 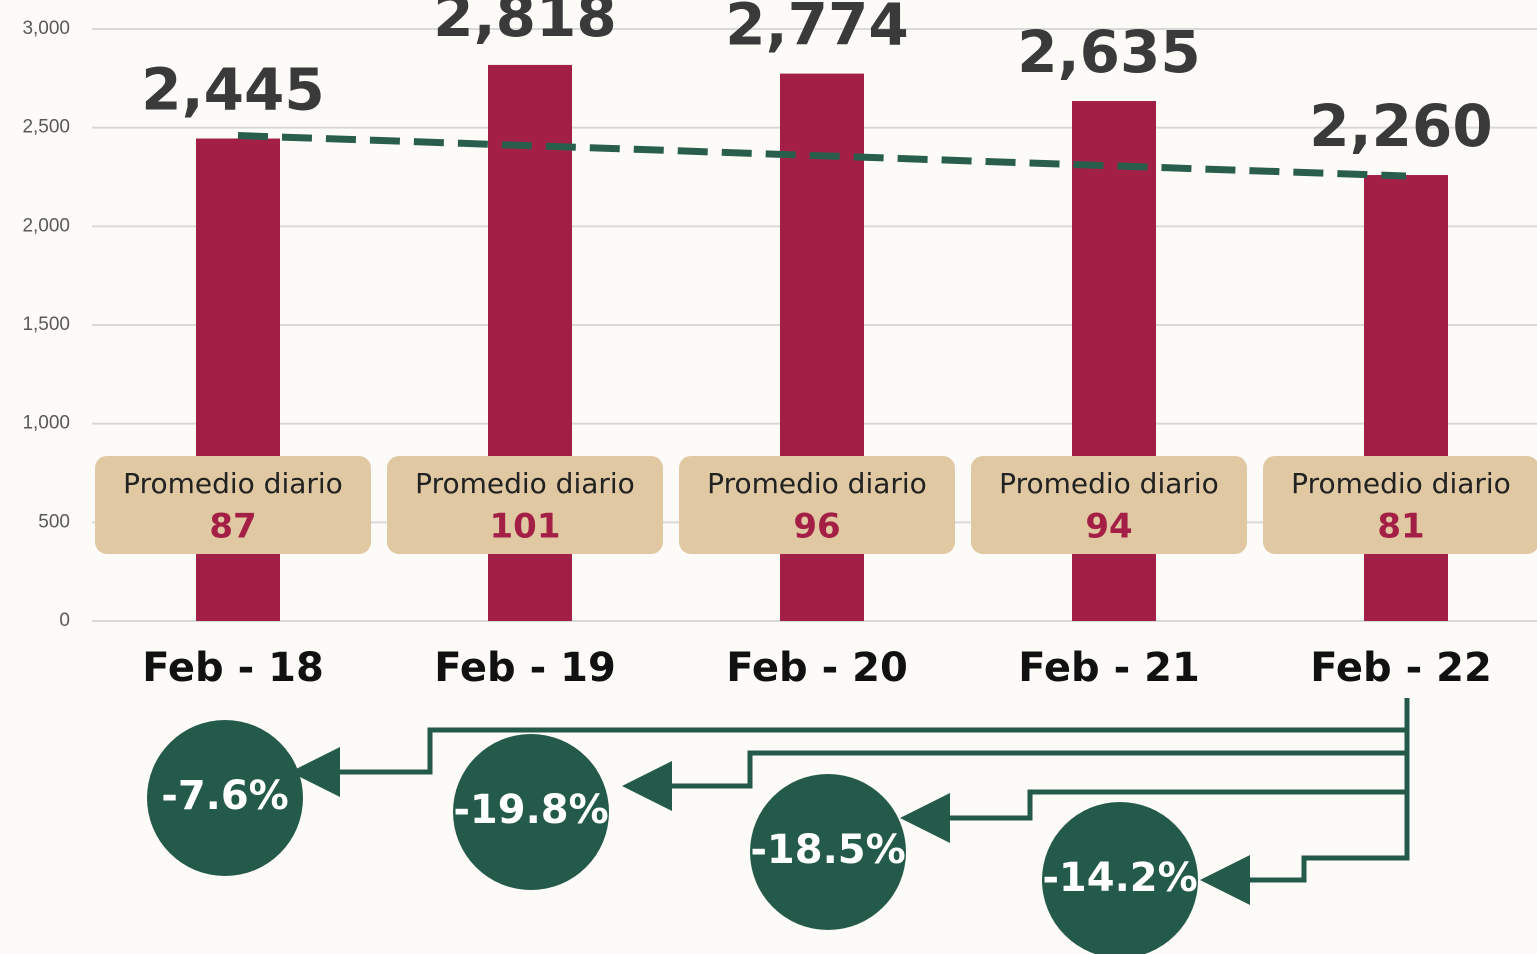 What do you see at coordinates (46, 28) in the screenshot?
I see `y-tick-label: 3,000` at bounding box center [46, 28].